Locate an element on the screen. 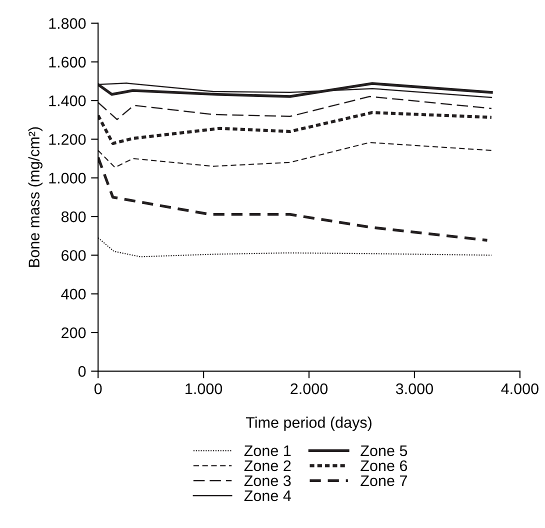  legend-label: Zone 6 is located at coordinates (384, 466).